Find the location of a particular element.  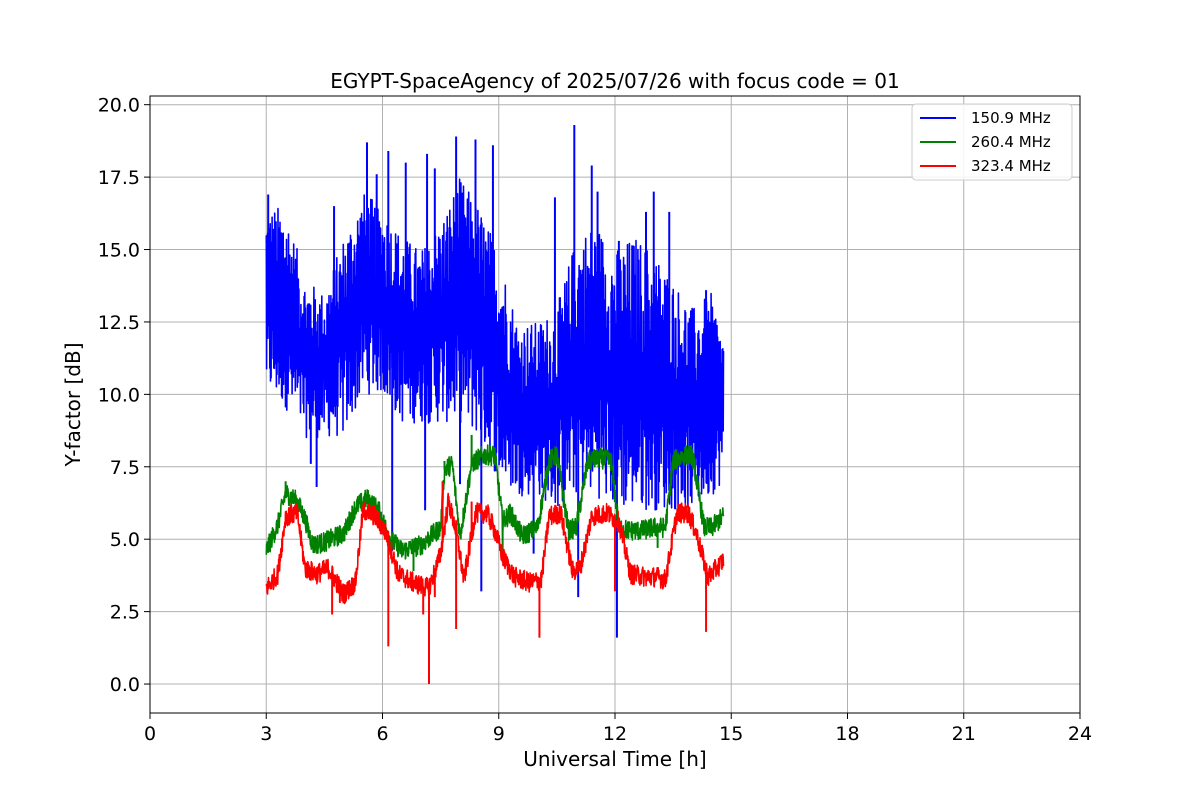

x-axis-label: Universal Time [h] is located at coordinates (614, 759).